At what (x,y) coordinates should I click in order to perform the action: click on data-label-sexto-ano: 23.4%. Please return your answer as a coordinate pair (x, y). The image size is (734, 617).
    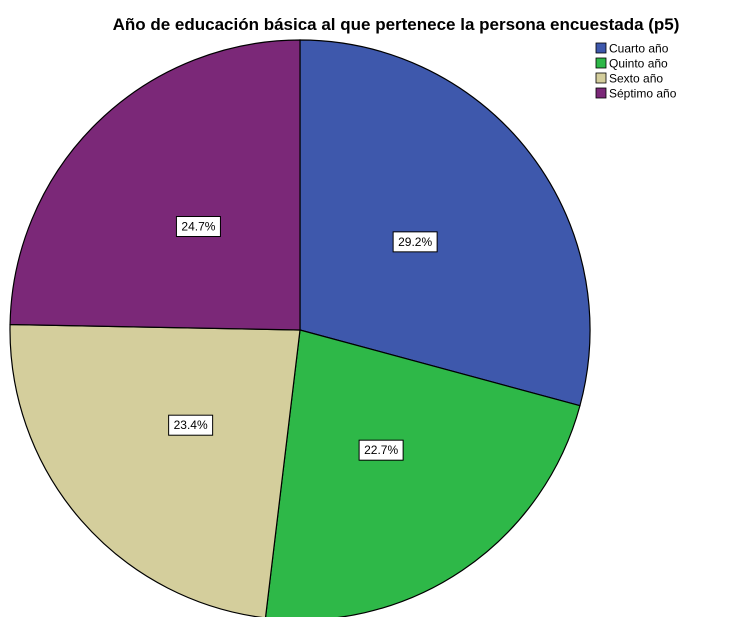
    Looking at the image, I should click on (191, 425).